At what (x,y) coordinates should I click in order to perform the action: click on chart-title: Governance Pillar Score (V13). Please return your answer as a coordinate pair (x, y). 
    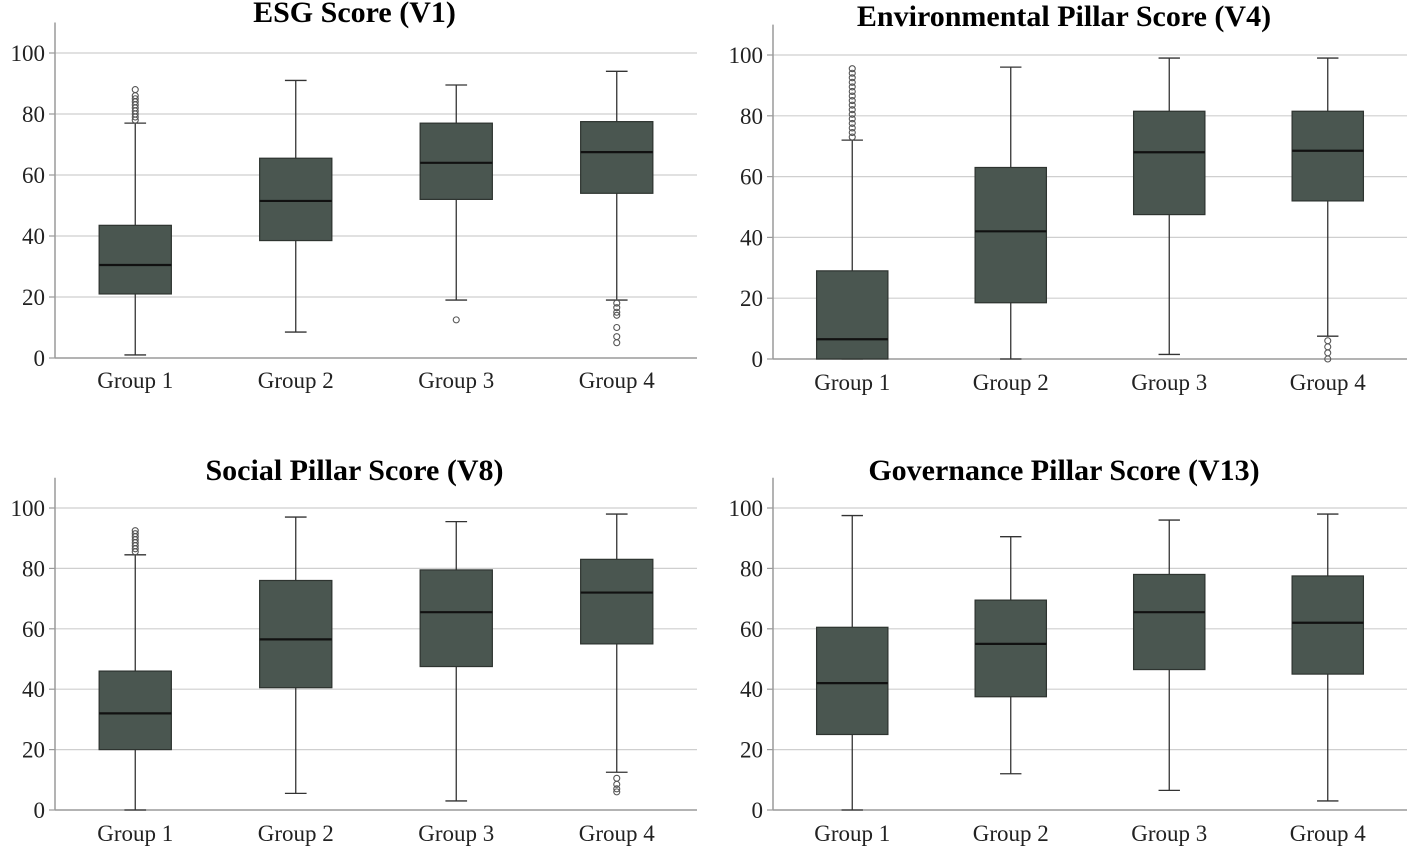
    Looking at the image, I should click on (1064, 470).